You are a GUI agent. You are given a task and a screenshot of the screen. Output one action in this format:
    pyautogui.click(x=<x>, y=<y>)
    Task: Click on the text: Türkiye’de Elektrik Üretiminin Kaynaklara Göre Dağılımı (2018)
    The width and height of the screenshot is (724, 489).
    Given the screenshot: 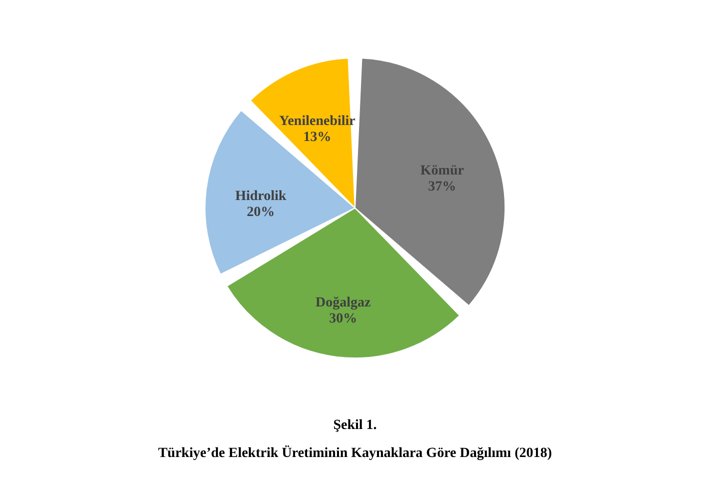 What is the action you would take?
    pyautogui.click(x=355, y=453)
    